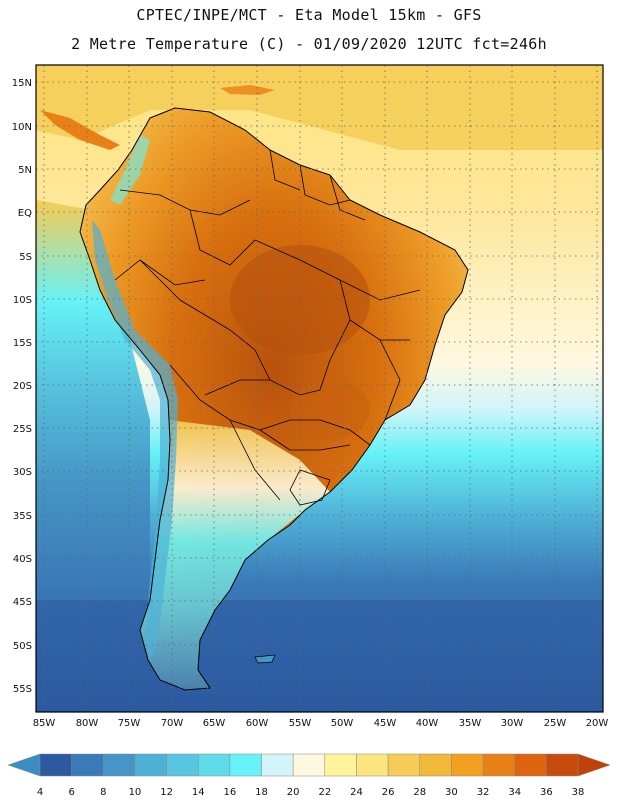 This screenshot has width=618, height=800. What do you see at coordinates (22, 127) in the screenshot?
I see `lat-label: 10N` at bounding box center [22, 127].